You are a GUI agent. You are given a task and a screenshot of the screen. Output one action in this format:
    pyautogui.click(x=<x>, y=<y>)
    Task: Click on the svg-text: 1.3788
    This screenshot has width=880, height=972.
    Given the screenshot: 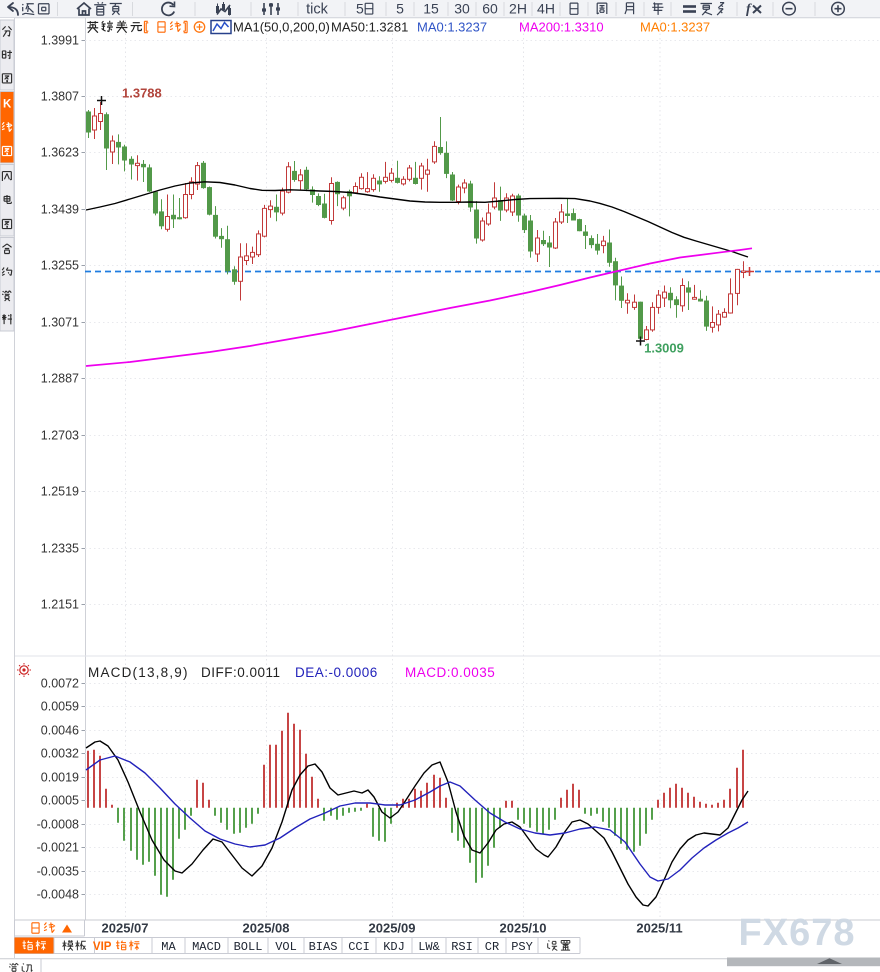 What is the action you would take?
    pyautogui.click(x=142, y=93)
    